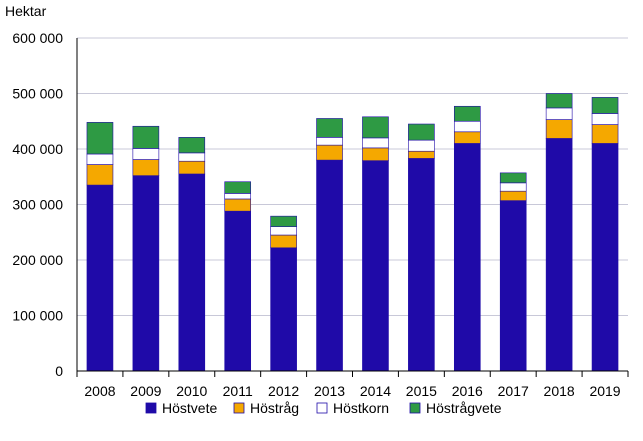 The width and height of the screenshot is (643, 441). I want to click on y-tick-label: 600 000, so click(37, 38).